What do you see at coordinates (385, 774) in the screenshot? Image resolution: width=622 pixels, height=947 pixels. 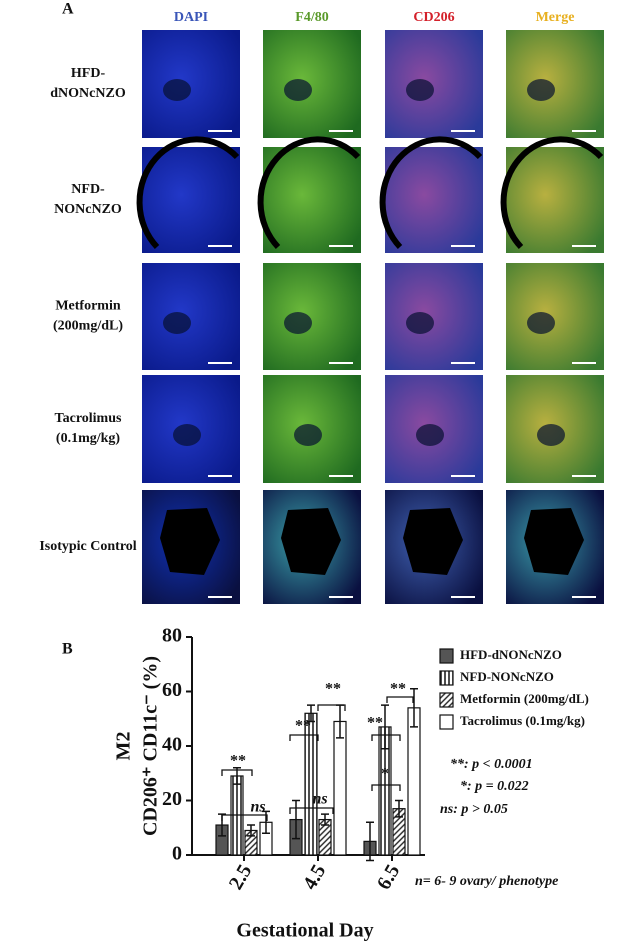 I see `annotation: *` at bounding box center [385, 774].